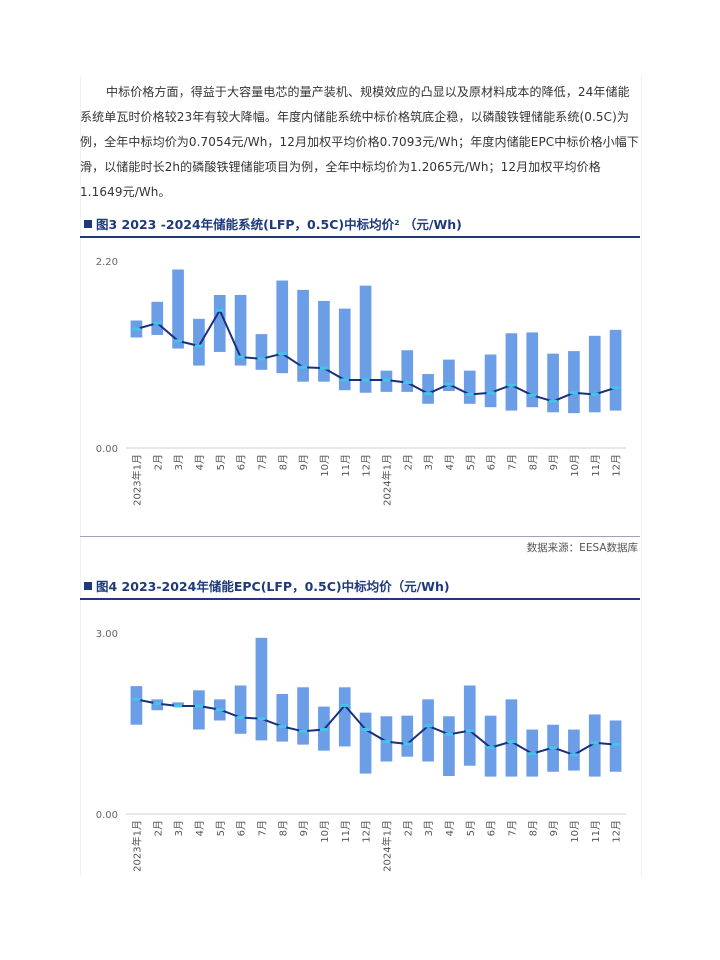 The image size is (720, 960). I want to click on figure4-title-block: 图4 2023-2024年储能EPC(LFP，0.5C)中标均价（元/Wh), so click(267, 585).